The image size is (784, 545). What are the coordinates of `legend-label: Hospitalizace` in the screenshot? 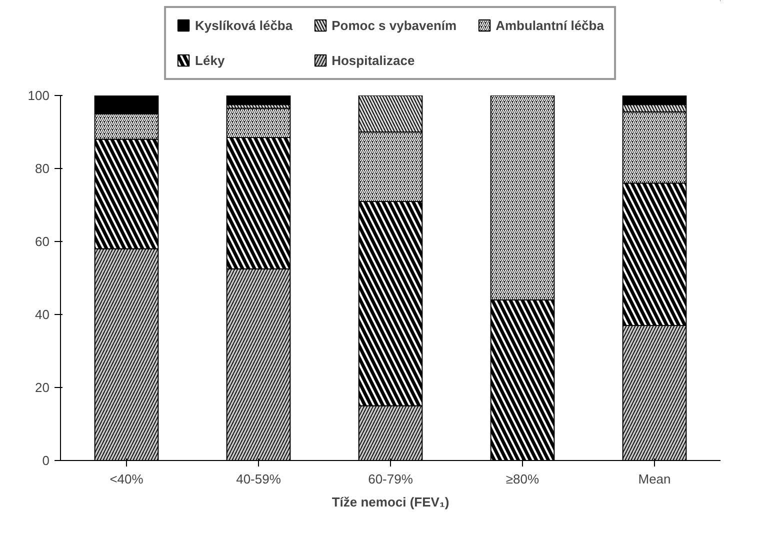 It's located at (373, 60).